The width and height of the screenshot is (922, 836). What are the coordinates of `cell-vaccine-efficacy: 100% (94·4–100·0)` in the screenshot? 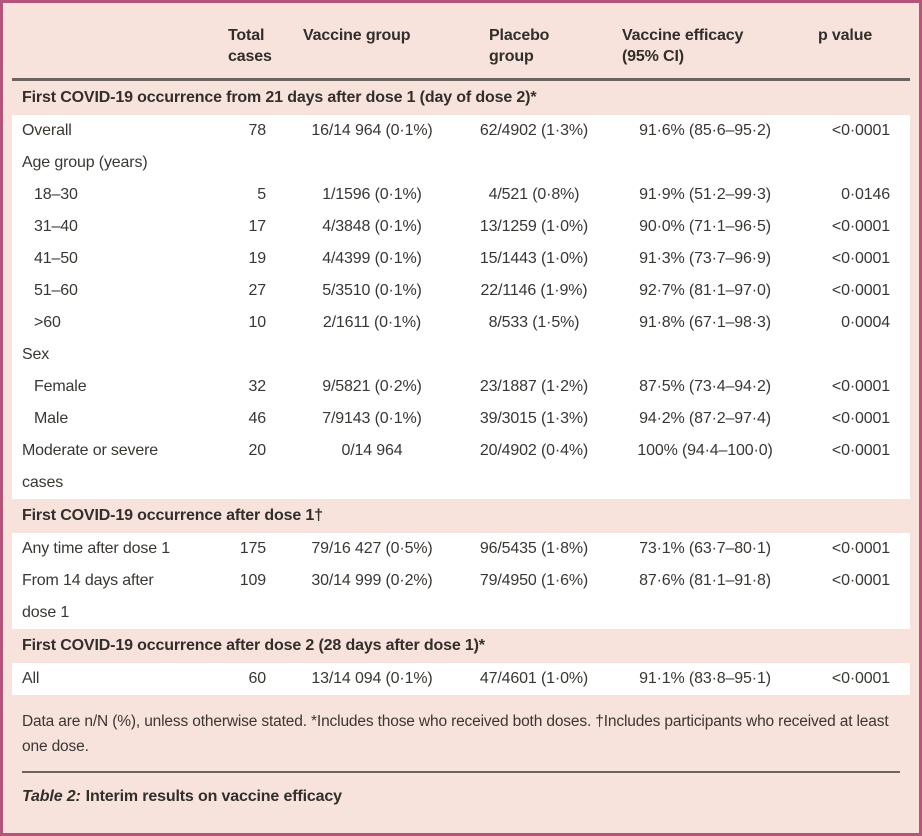 It's located at (705, 467).